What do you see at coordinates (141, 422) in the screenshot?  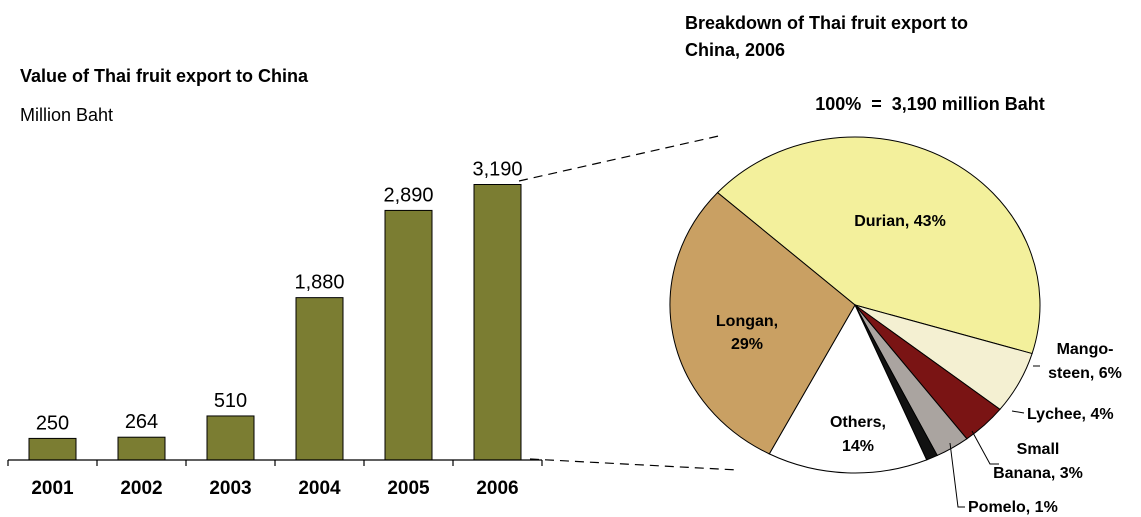 I see `bar-value-label-2002: 264` at bounding box center [141, 422].